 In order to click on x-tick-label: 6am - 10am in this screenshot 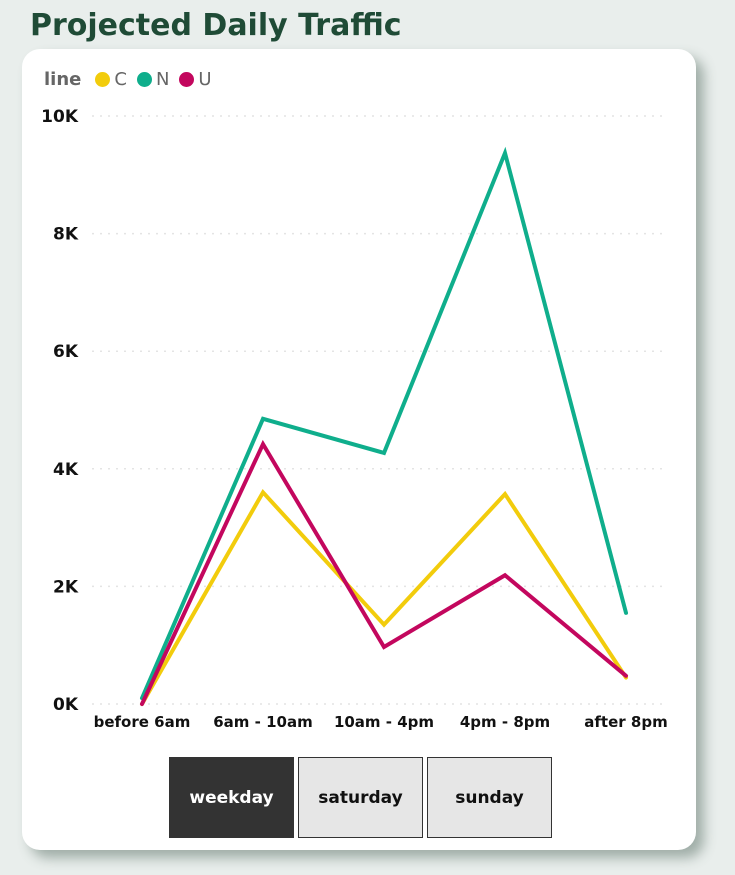, I will do `click(263, 722)`.